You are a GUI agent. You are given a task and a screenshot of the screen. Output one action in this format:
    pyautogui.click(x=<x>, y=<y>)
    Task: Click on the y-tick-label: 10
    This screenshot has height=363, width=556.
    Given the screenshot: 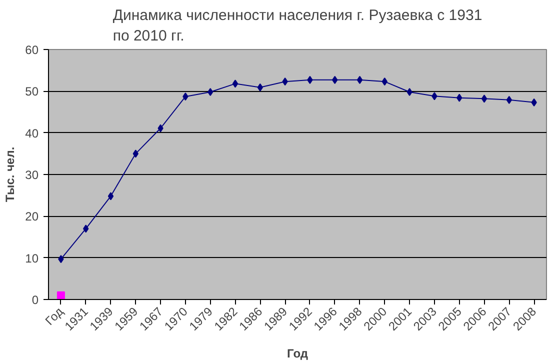 What is the action you would take?
    pyautogui.click(x=32, y=258)
    